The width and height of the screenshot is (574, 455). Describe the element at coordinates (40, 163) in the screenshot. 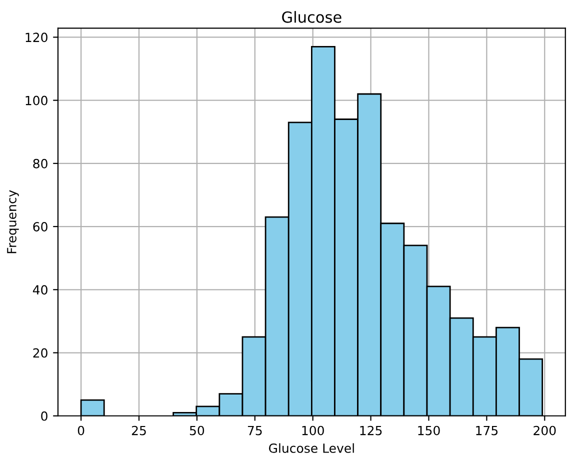

I see `y-tick-label: 80` at that location.